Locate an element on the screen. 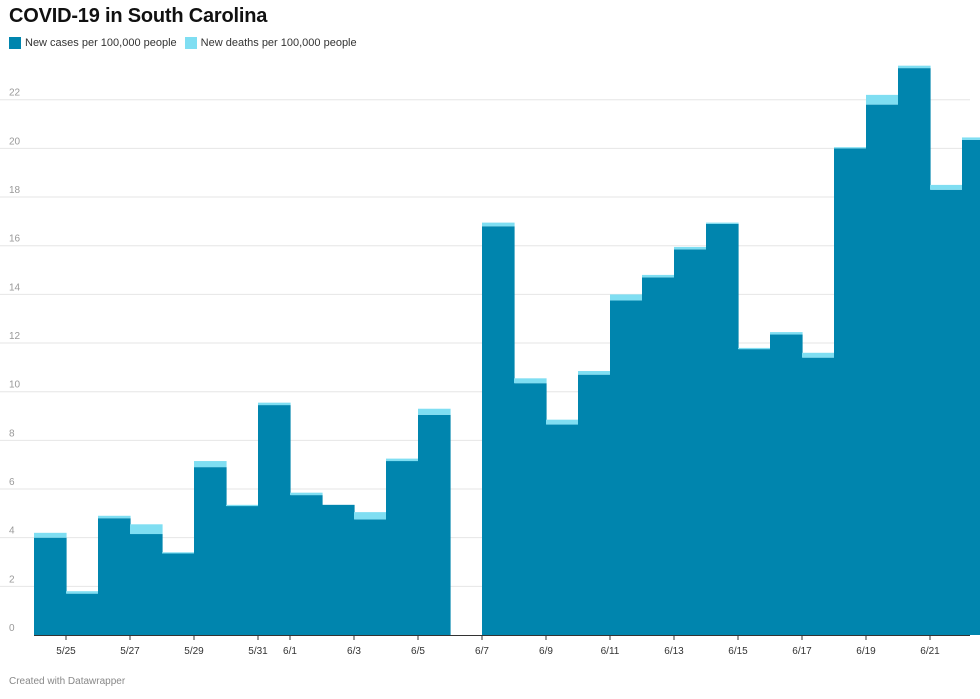 This screenshot has height=699, width=980. x-tick-label-6/1: 6/1 is located at coordinates (290, 651).